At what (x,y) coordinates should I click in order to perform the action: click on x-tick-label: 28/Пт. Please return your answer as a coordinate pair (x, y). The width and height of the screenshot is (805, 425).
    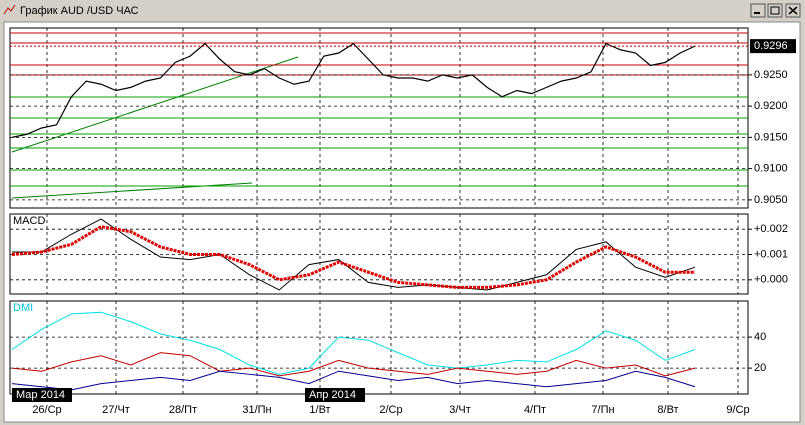
    Looking at the image, I should click on (183, 410).